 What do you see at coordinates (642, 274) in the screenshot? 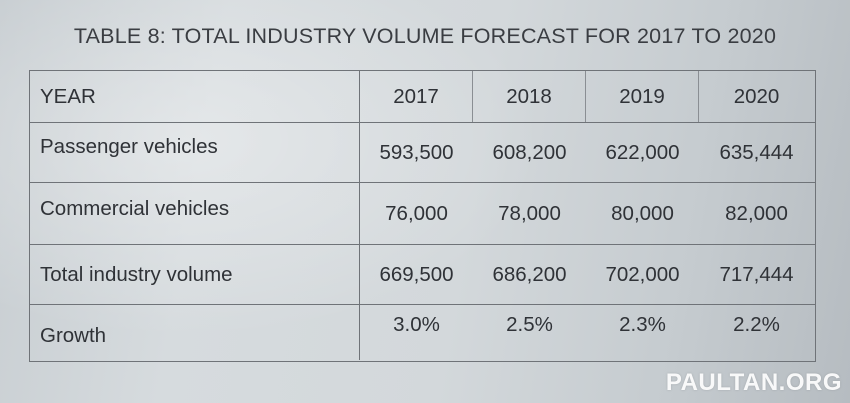
I see `table-cell: 702,000` at bounding box center [642, 274].